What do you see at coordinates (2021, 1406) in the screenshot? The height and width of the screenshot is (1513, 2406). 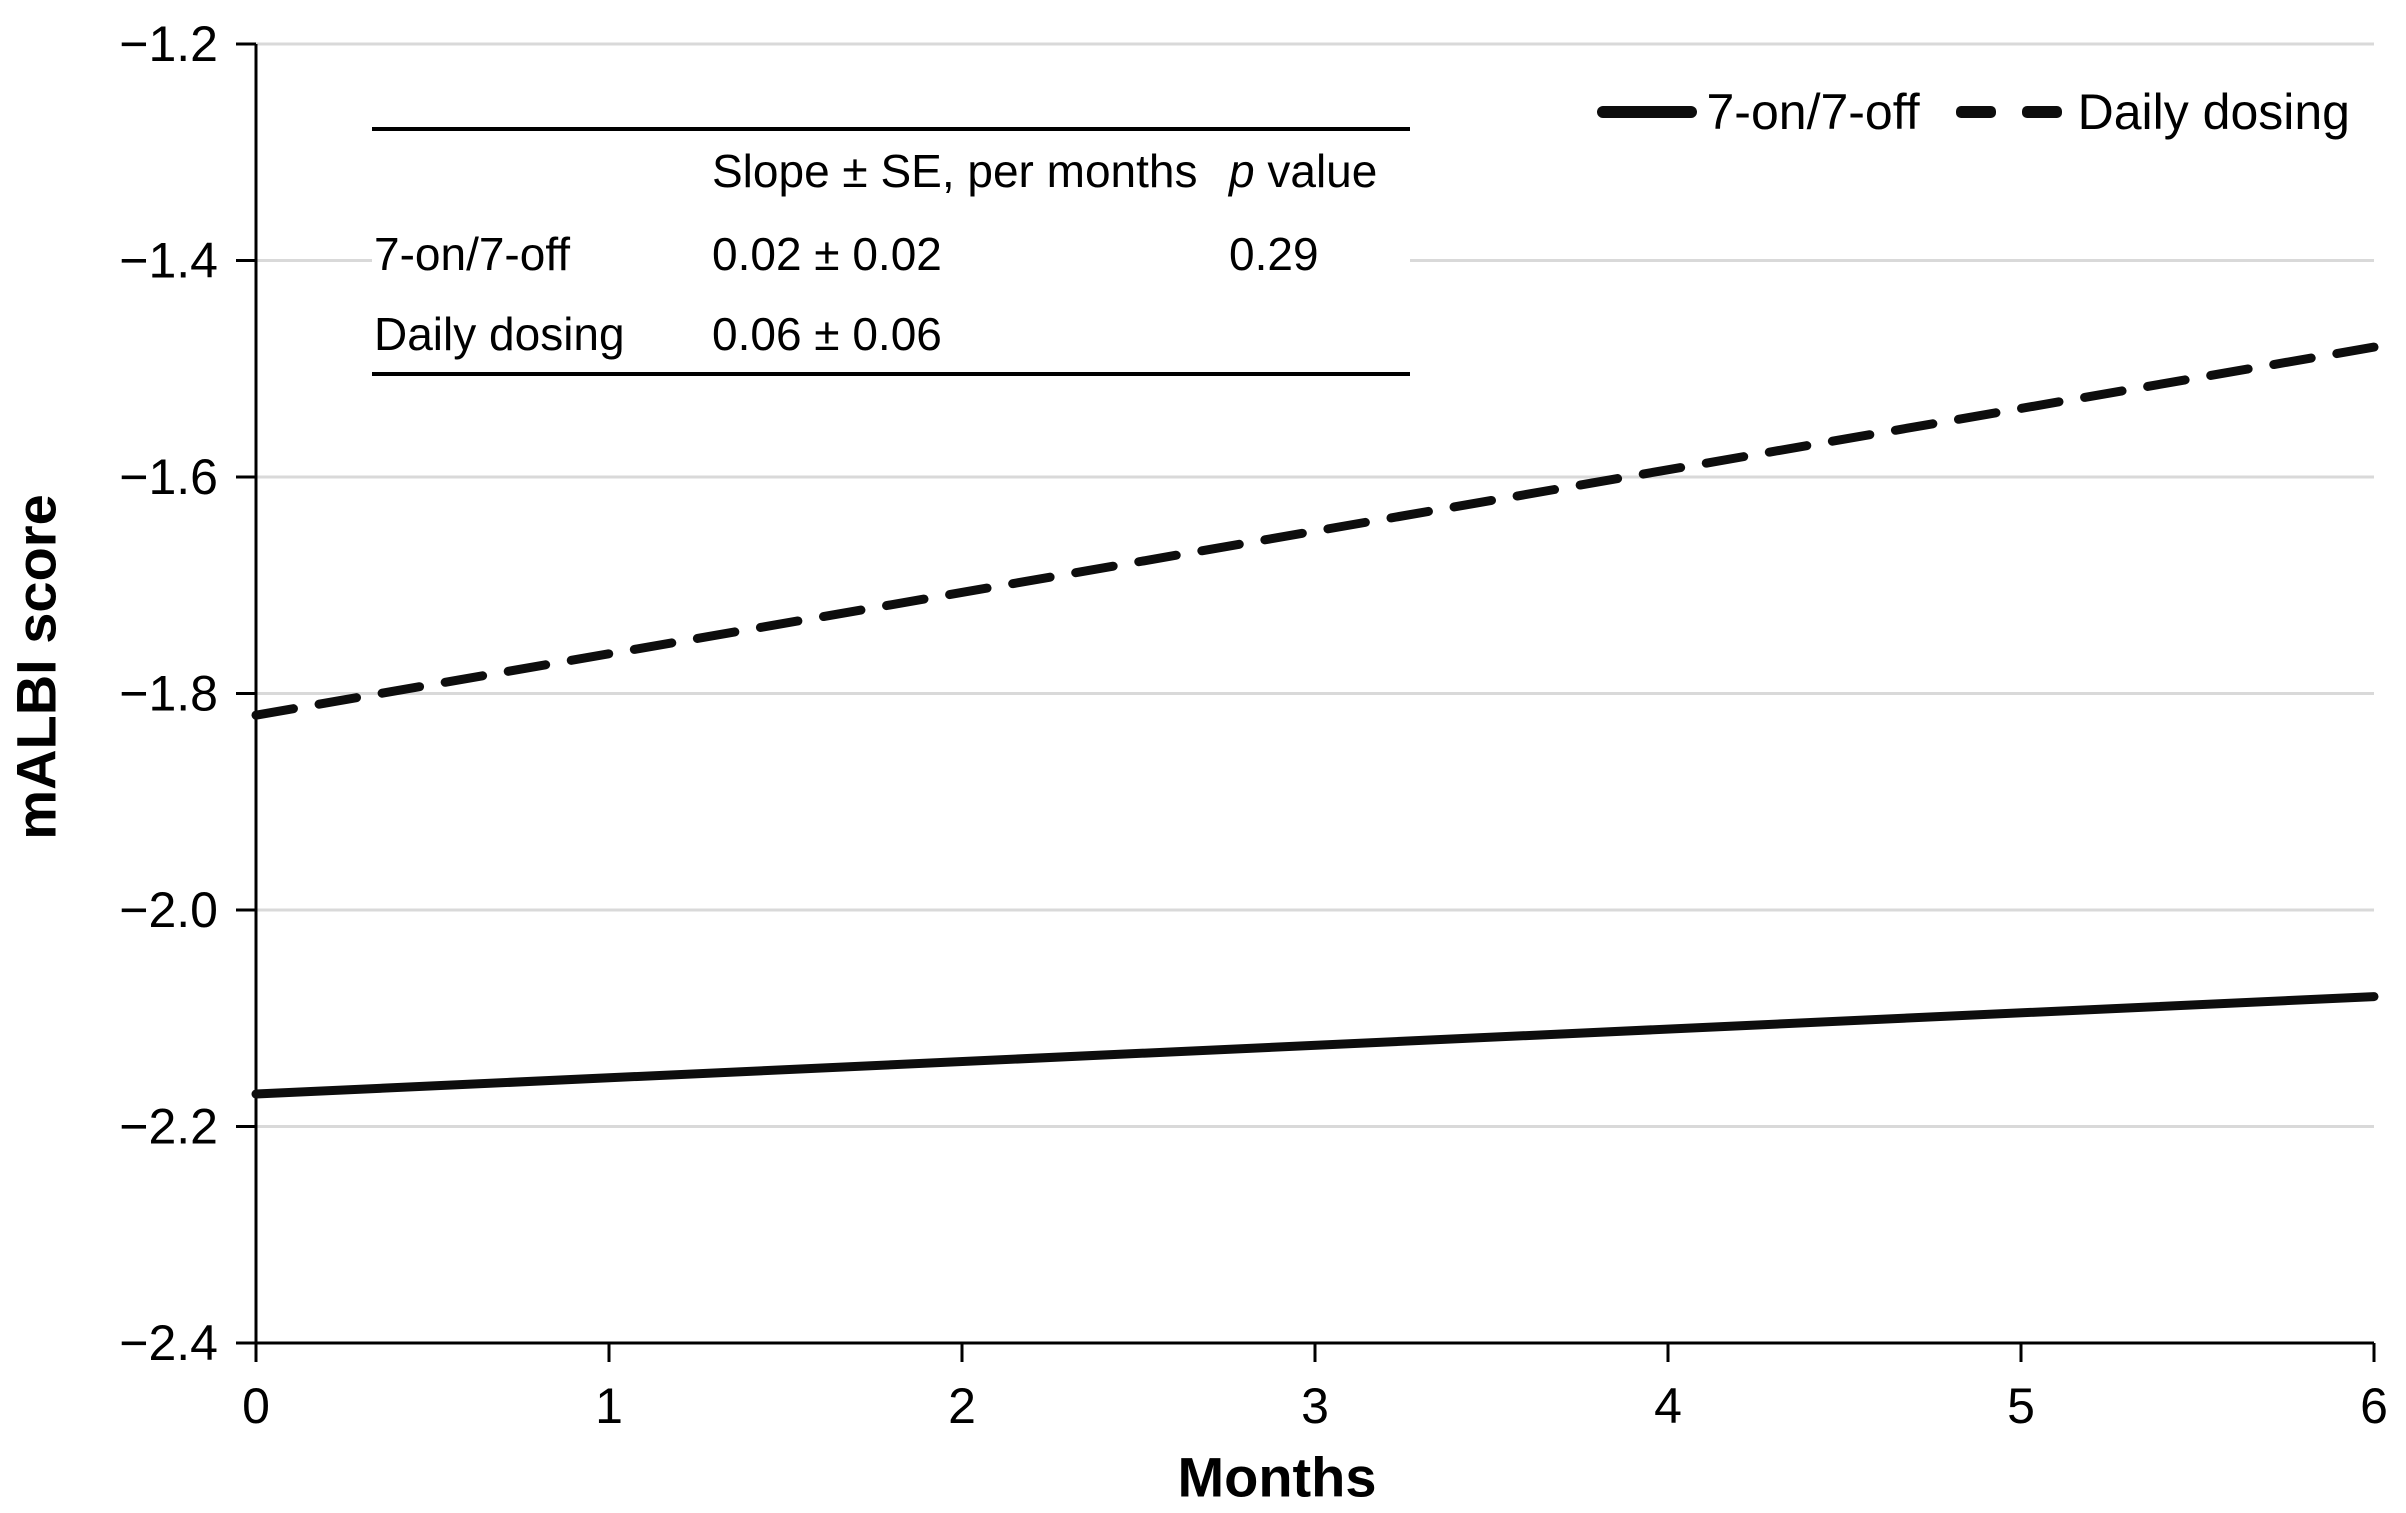 I see `x-tick-label: 5` at bounding box center [2021, 1406].